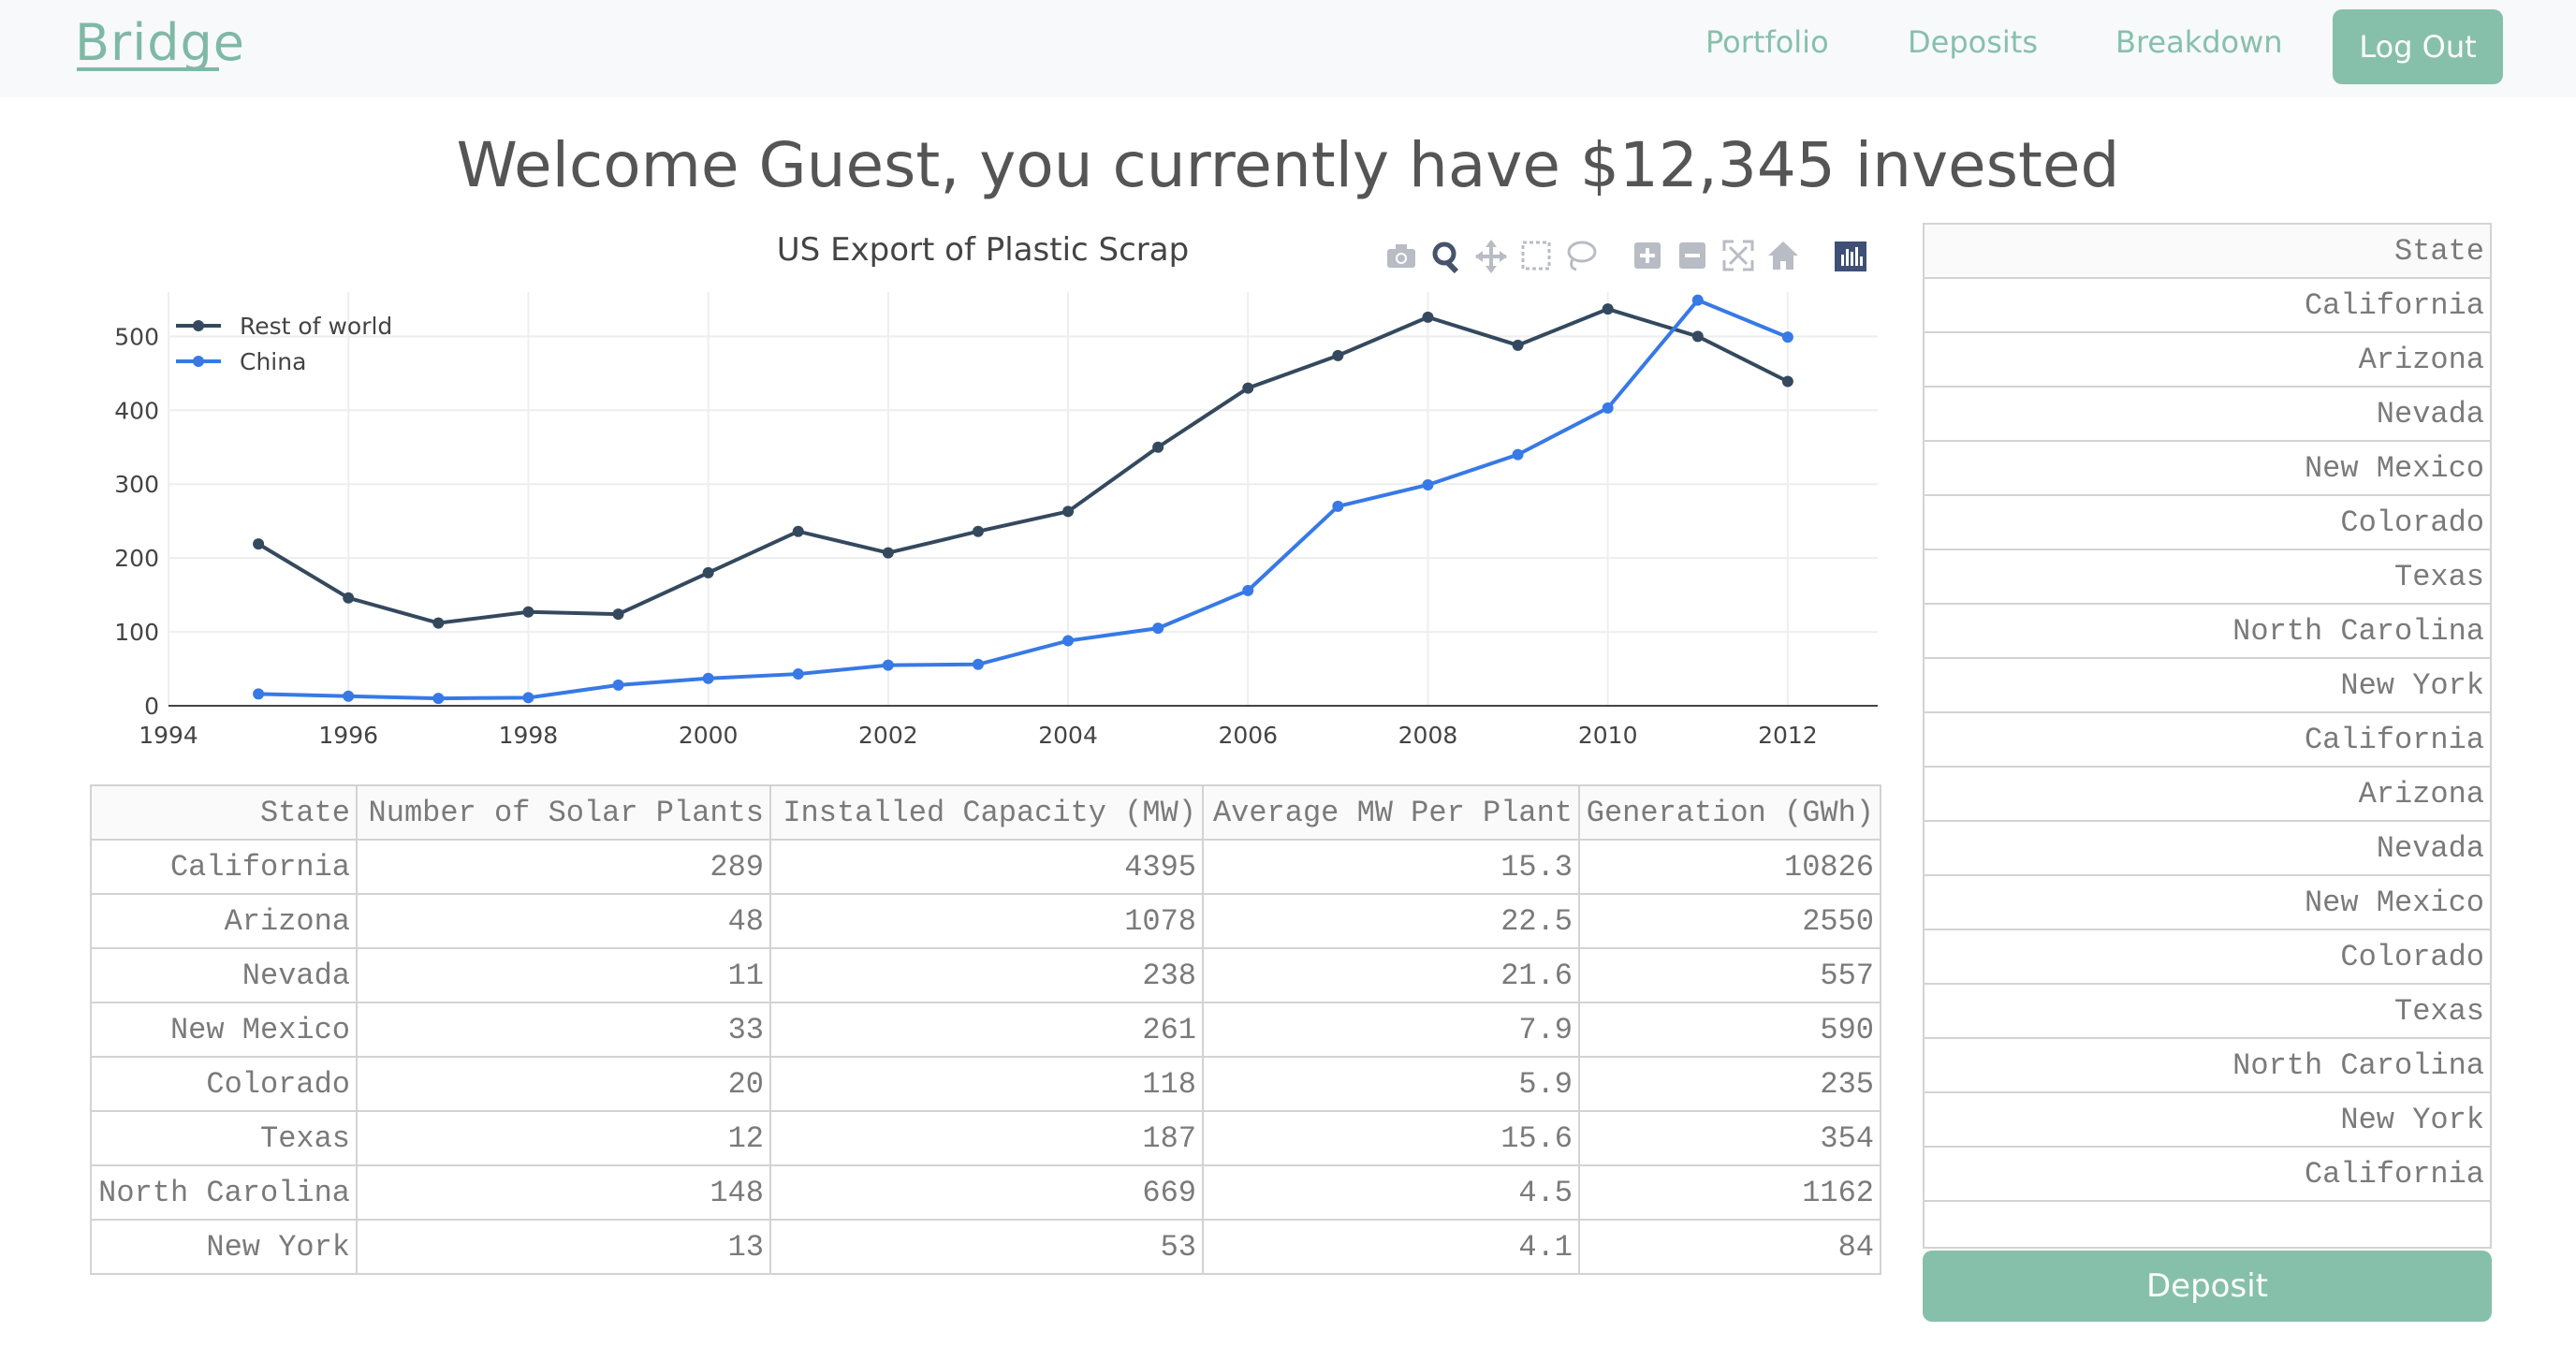  I want to click on column-header: Average MW Per Plant, so click(1391, 812).